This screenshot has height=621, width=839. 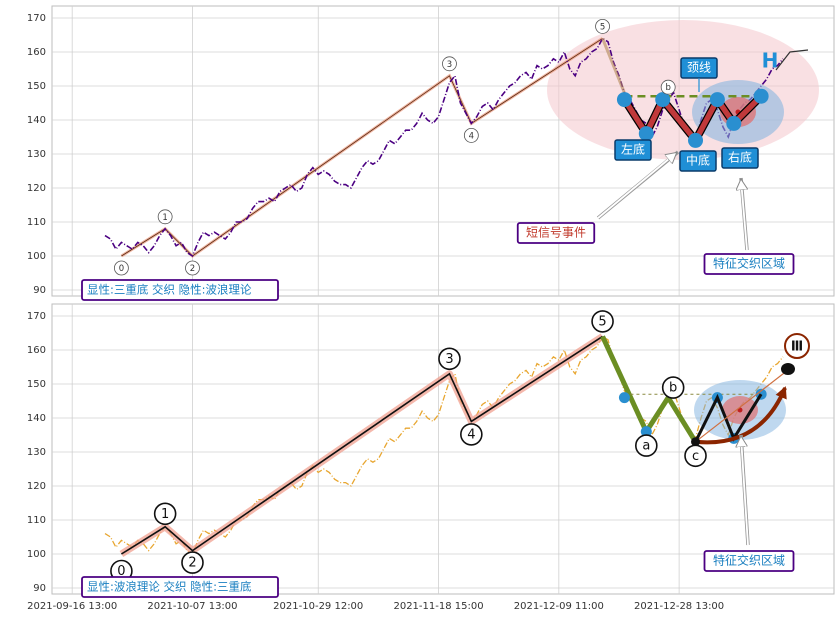 I want to click on x-tick-label: 2021-11-18 15:00, so click(x=438, y=606).